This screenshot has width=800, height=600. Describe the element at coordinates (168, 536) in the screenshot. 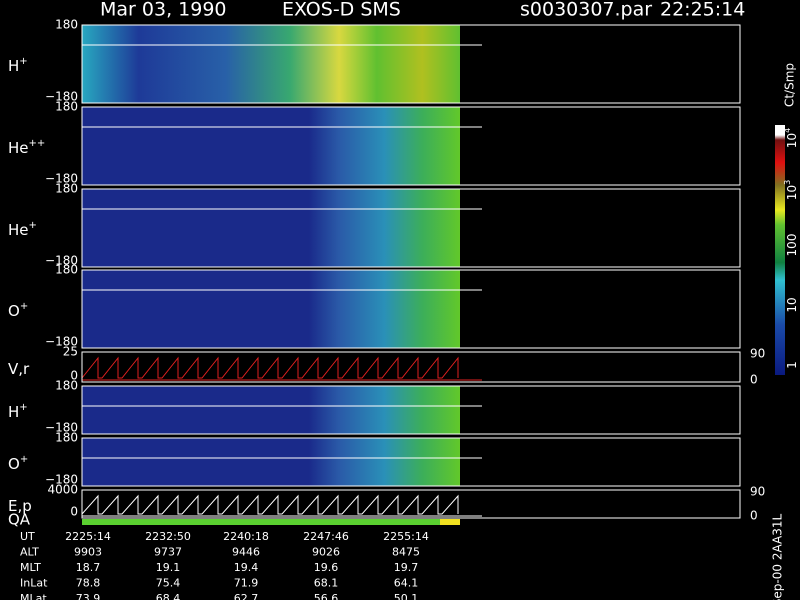

I see `ephemeris-value: 2232:50` at that location.